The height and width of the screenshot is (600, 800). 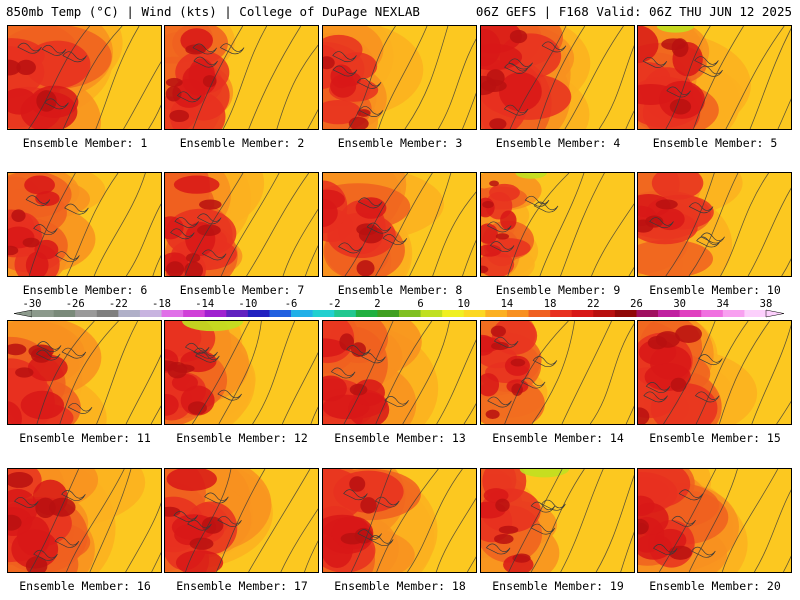 What do you see at coordinates (679, 304) in the screenshot?
I see `colorbar-tick-label: 30` at bounding box center [679, 304].